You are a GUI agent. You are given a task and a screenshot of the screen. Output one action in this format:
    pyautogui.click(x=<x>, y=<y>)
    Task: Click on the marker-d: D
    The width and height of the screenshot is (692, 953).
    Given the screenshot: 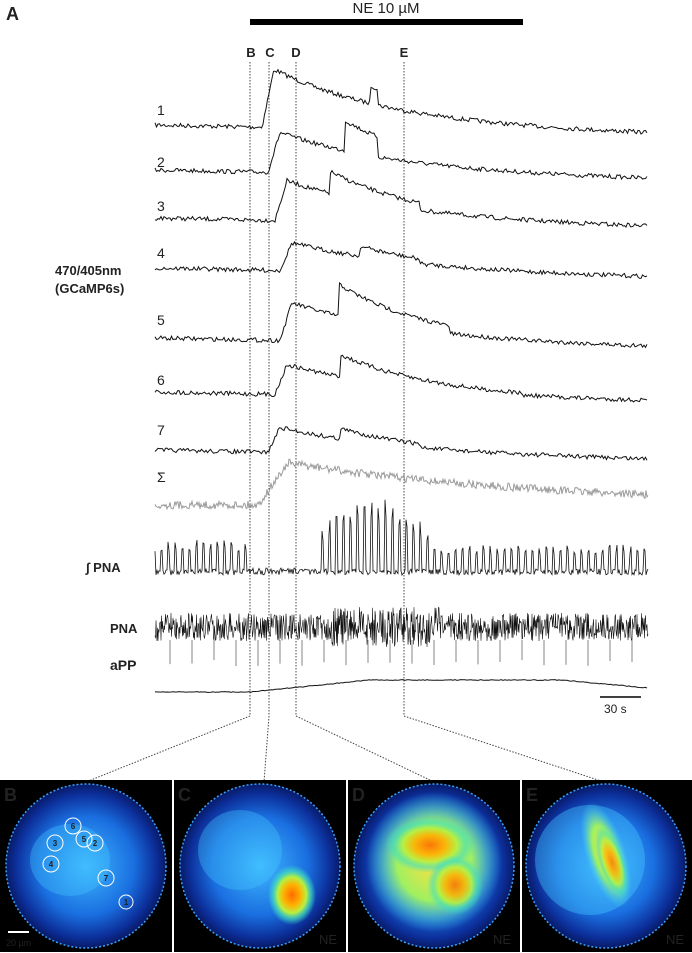 What is the action you would take?
    pyautogui.click(x=295, y=52)
    